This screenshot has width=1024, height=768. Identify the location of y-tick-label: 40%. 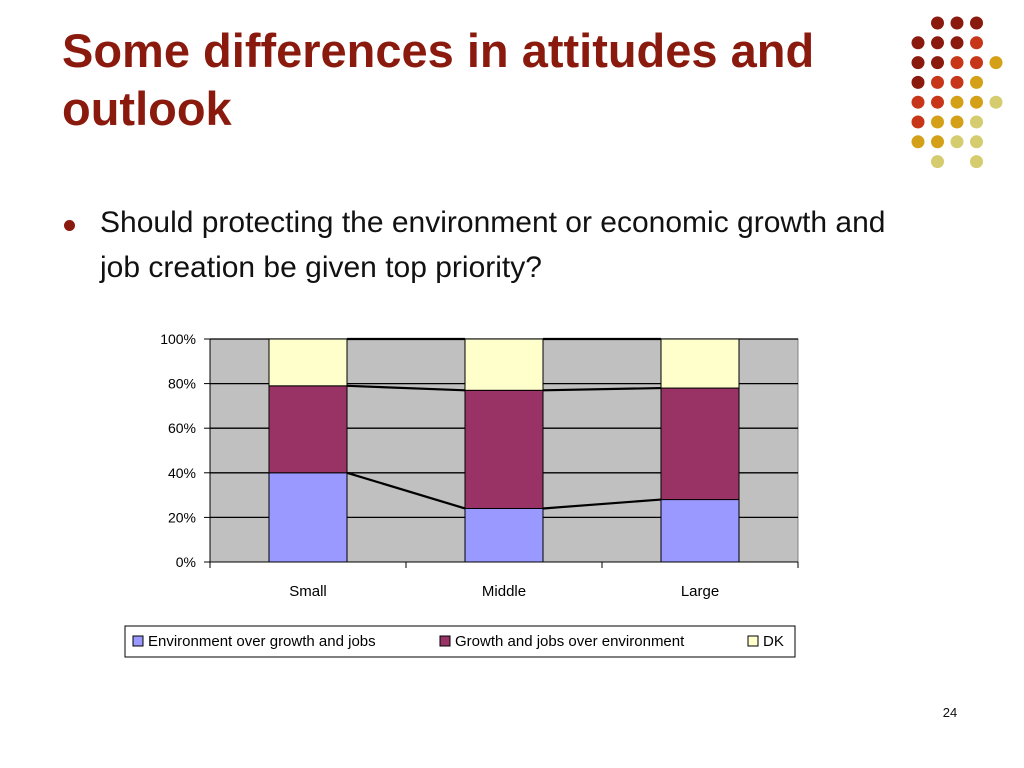
(182, 473).